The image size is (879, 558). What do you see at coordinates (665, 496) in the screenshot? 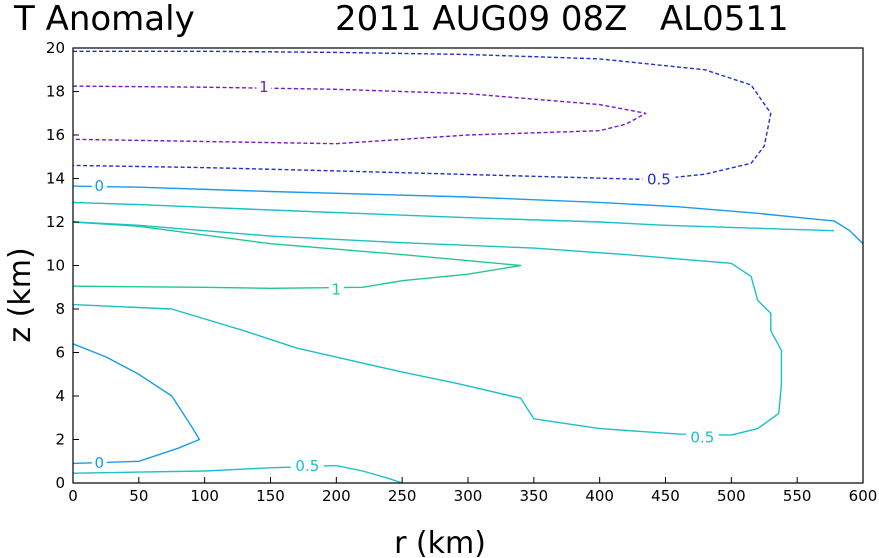
I see `x-tick-label: 450` at bounding box center [665, 496].